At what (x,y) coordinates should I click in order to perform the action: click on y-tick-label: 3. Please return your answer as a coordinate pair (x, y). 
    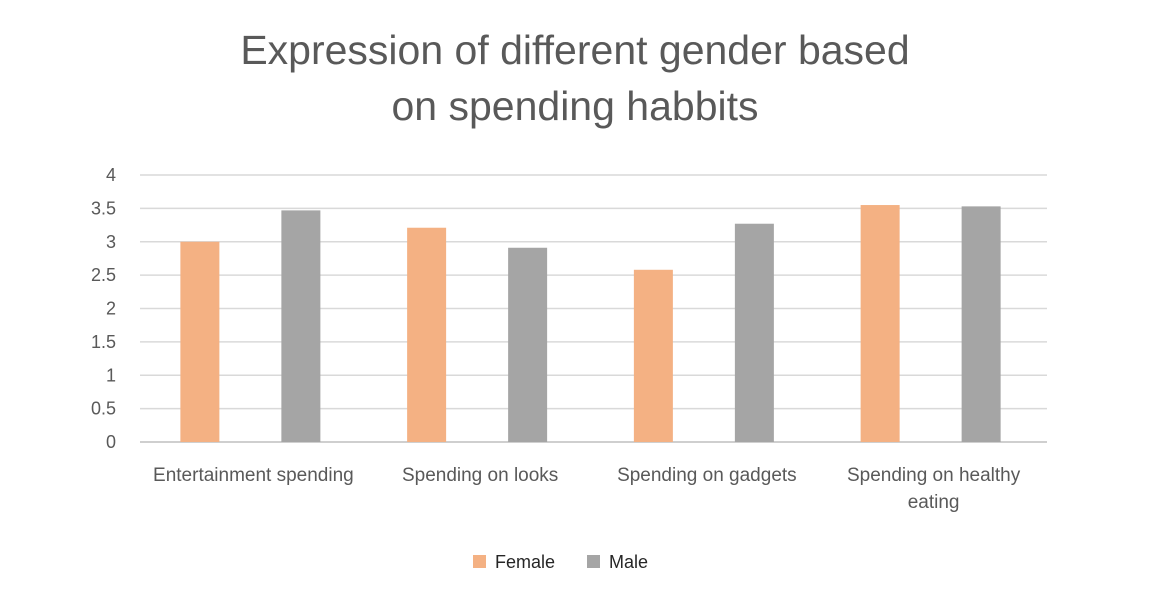
    Looking at the image, I should click on (111, 242).